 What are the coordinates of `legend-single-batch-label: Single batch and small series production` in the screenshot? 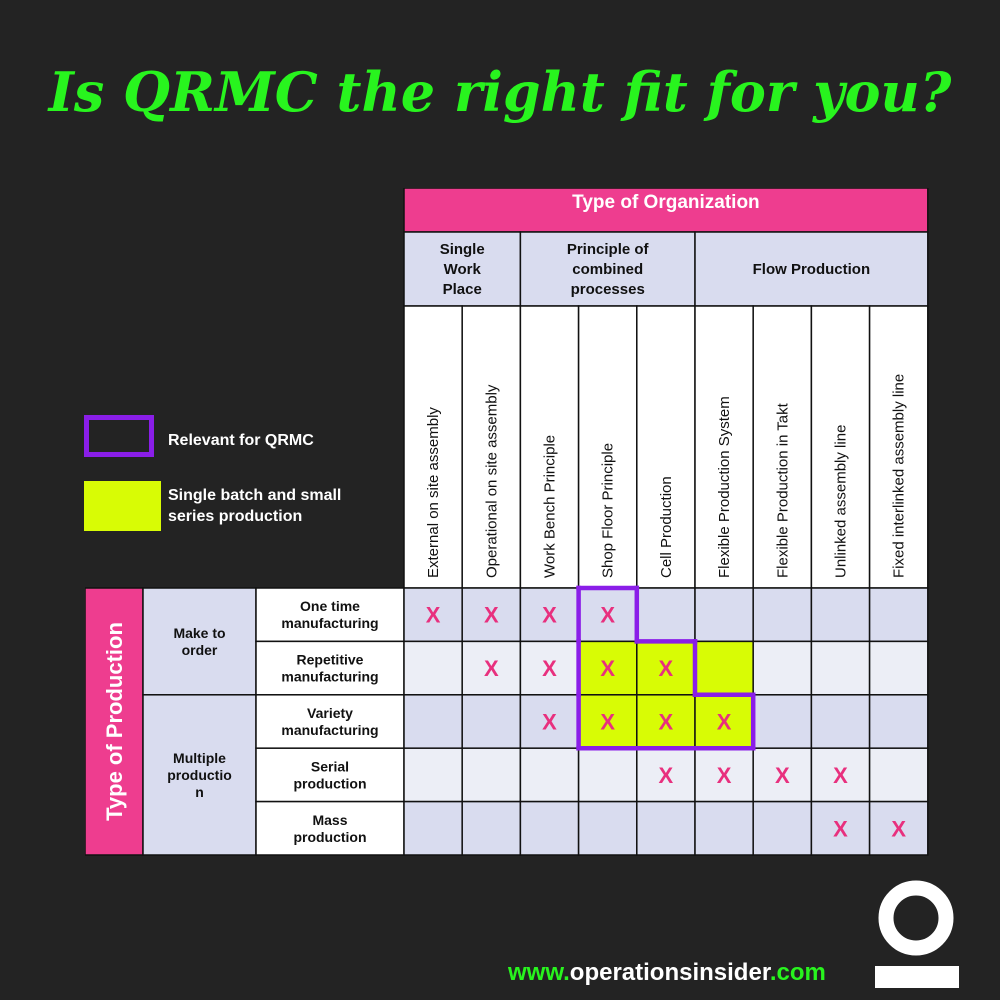 It's located at (255, 506).